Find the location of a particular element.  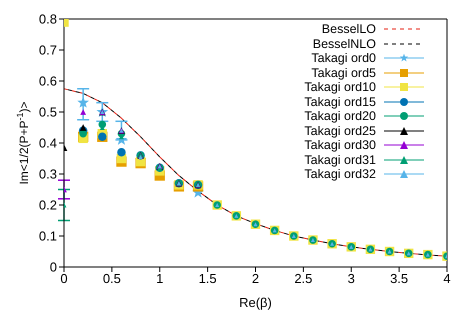

x-tick-label: 4 is located at coordinates (447, 278).